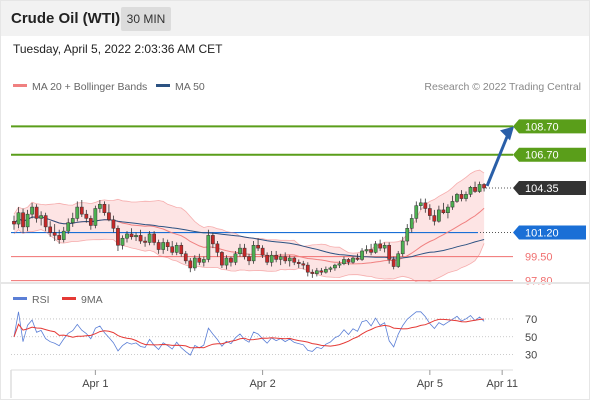 This screenshot has width=590, height=400. What do you see at coordinates (542, 127) in the screenshot?
I see `level-label: 108.70` at bounding box center [542, 127].